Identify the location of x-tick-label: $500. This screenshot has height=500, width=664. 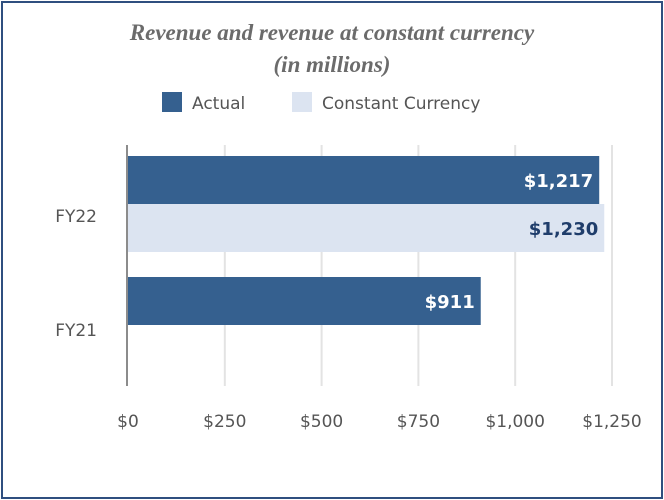
(321, 422).